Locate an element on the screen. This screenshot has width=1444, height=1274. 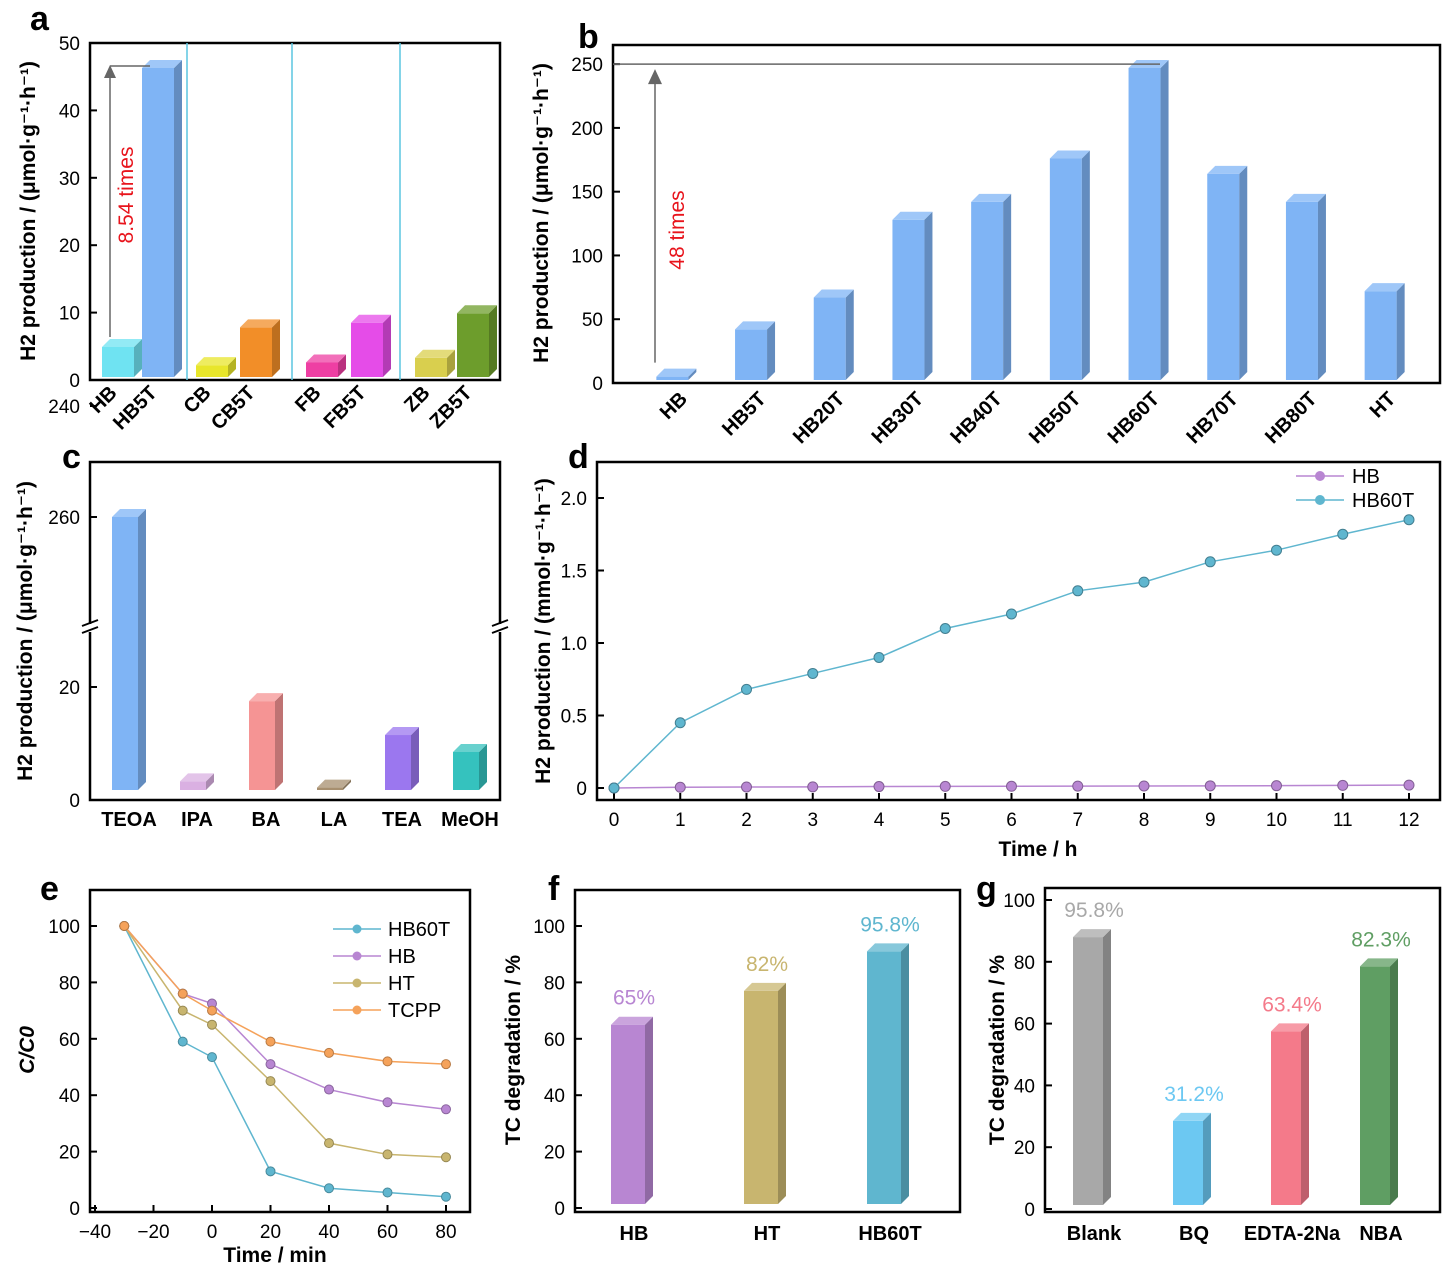
x-tick-label: Blank is located at coordinates (1094, 1234).